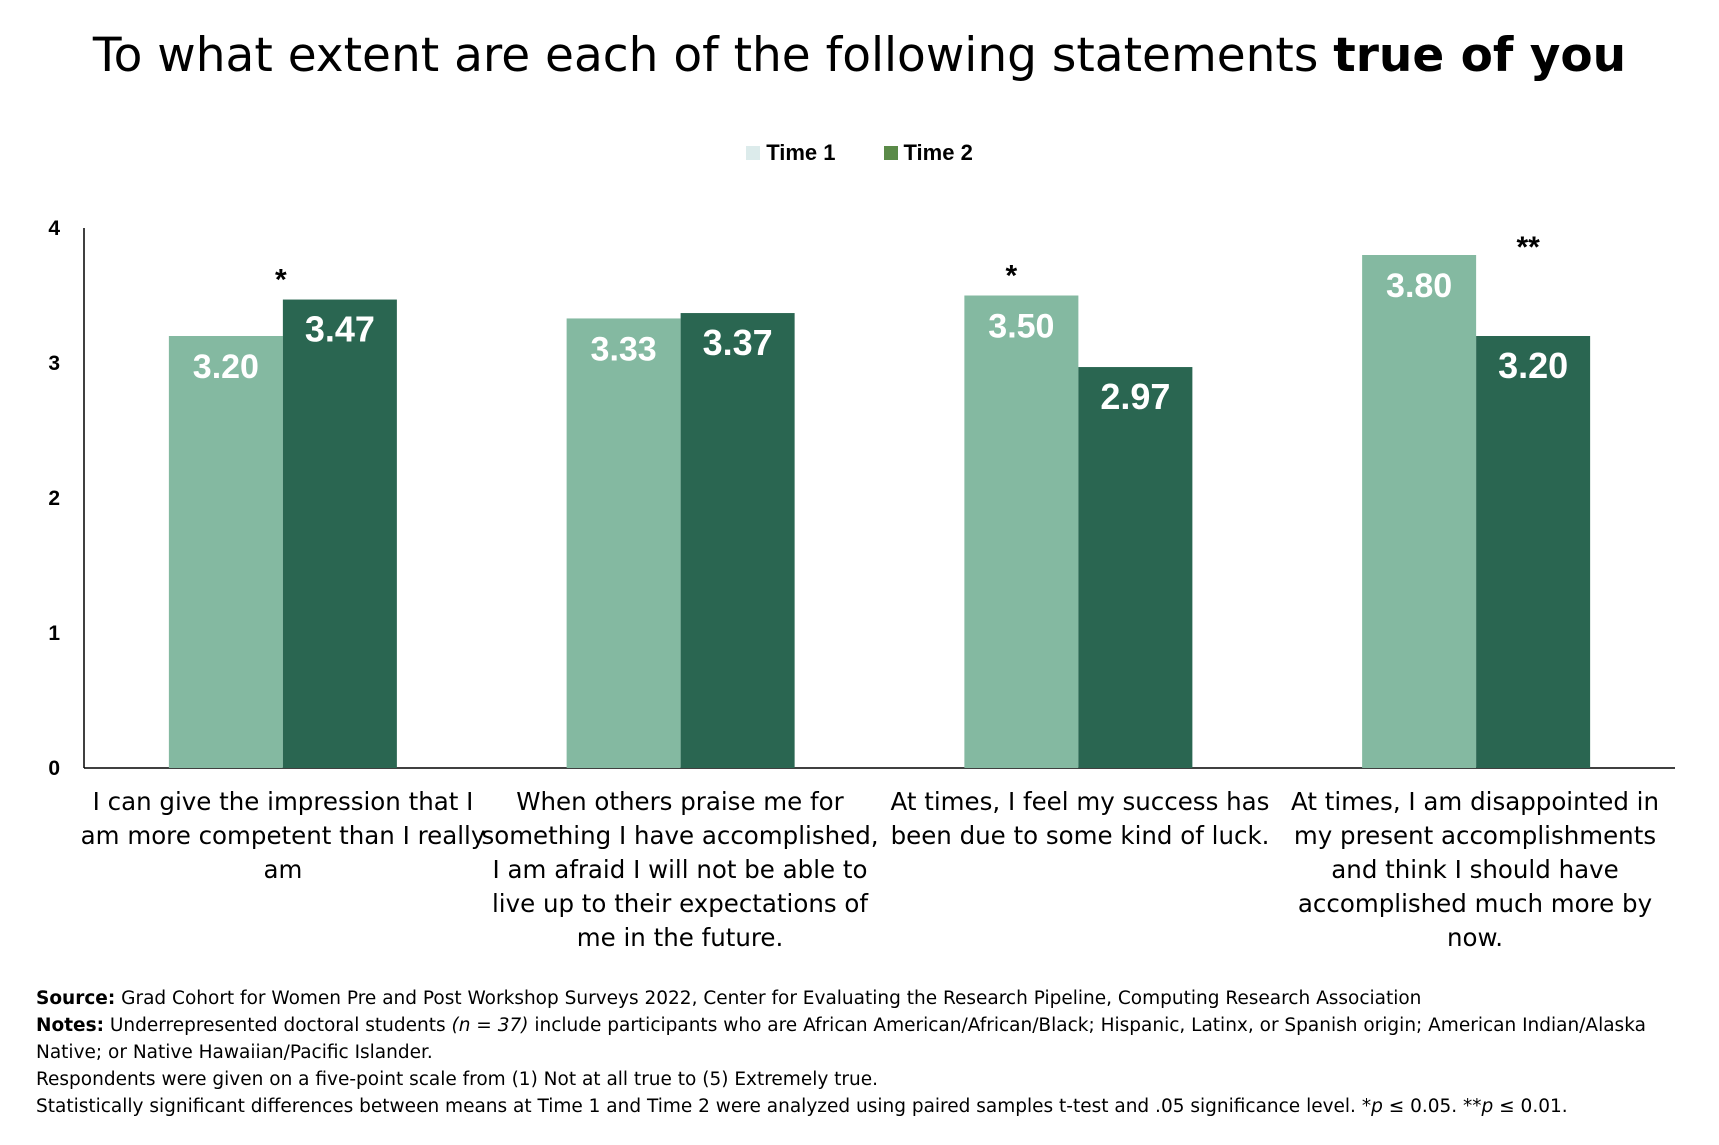 The height and width of the screenshot is (1145, 1719). What do you see at coordinates (1480, 55) in the screenshot?
I see `chart-title-bold: true of you` at bounding box center [1480, 55].